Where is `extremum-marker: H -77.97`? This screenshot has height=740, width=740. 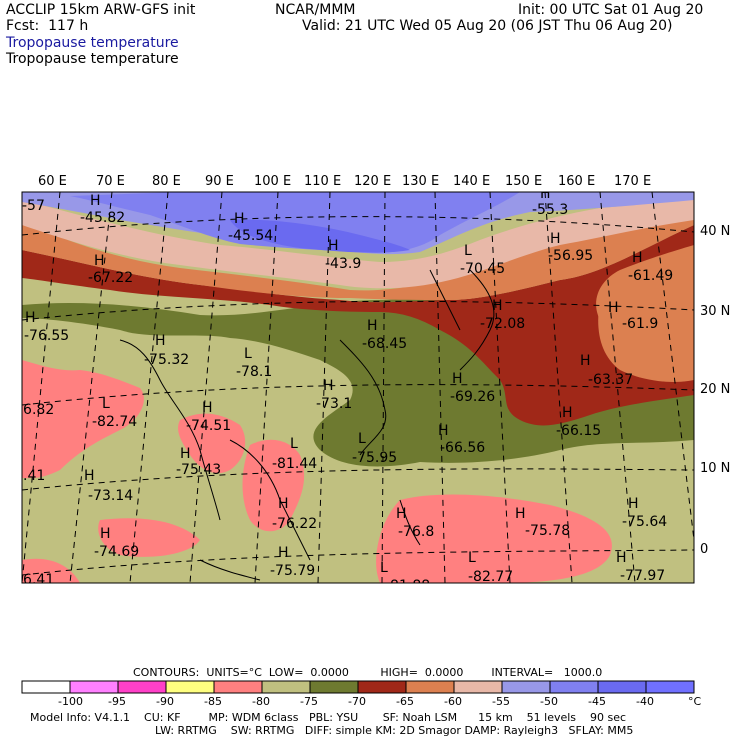 extremum-marker: H -77.97 is located at coordinates (640, 566).